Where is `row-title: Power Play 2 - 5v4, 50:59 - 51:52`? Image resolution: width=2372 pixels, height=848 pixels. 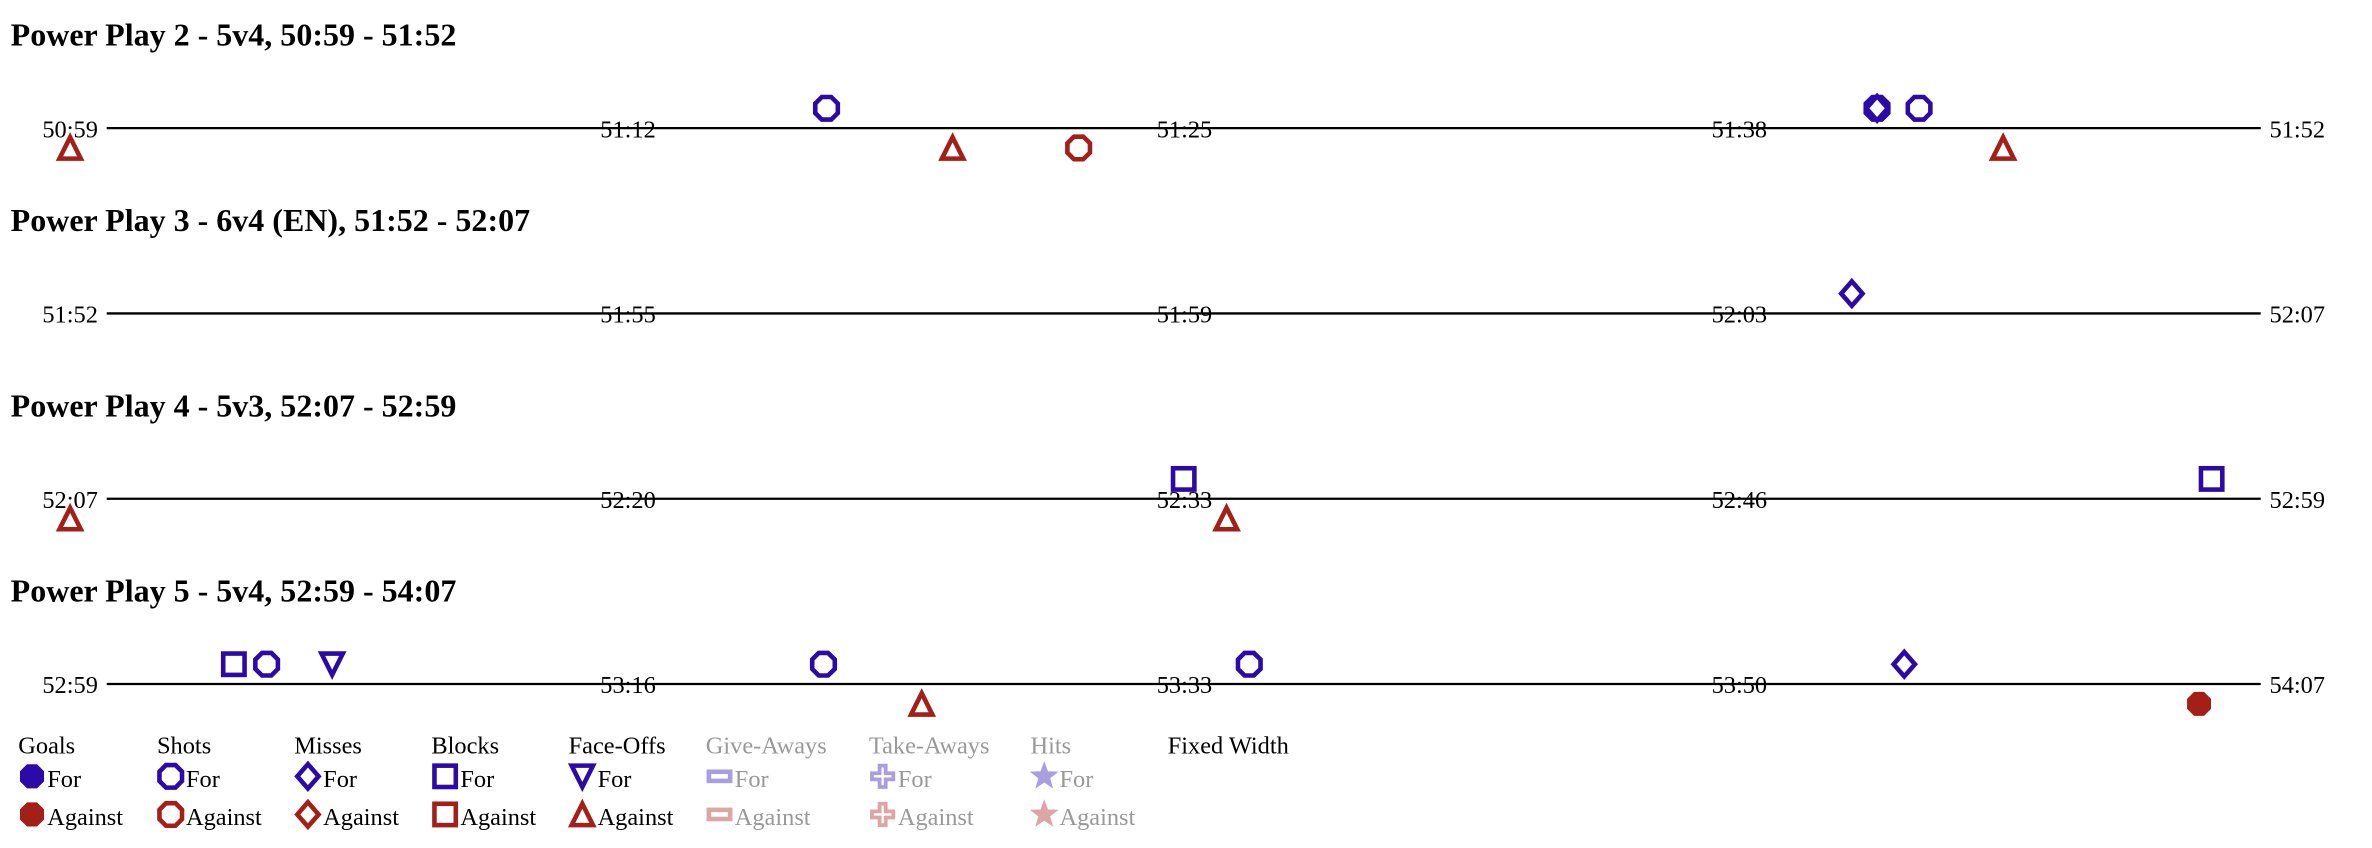
row-title: Power Play 2 - 5v4, 50:59 - 51:52 is located at coordinates (234, 35).